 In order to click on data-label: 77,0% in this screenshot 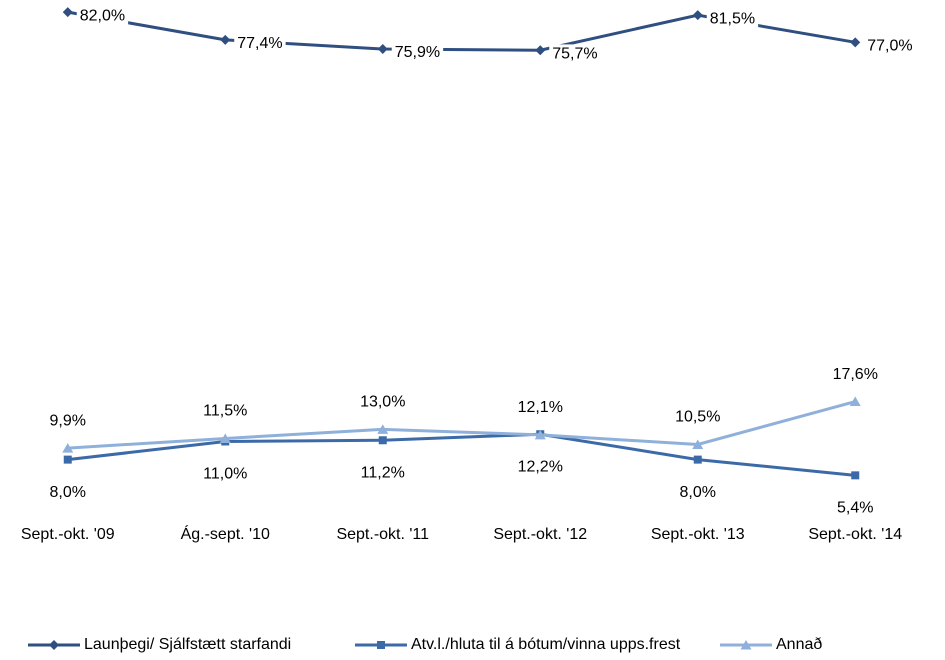, I will do `click(889, 46)`.